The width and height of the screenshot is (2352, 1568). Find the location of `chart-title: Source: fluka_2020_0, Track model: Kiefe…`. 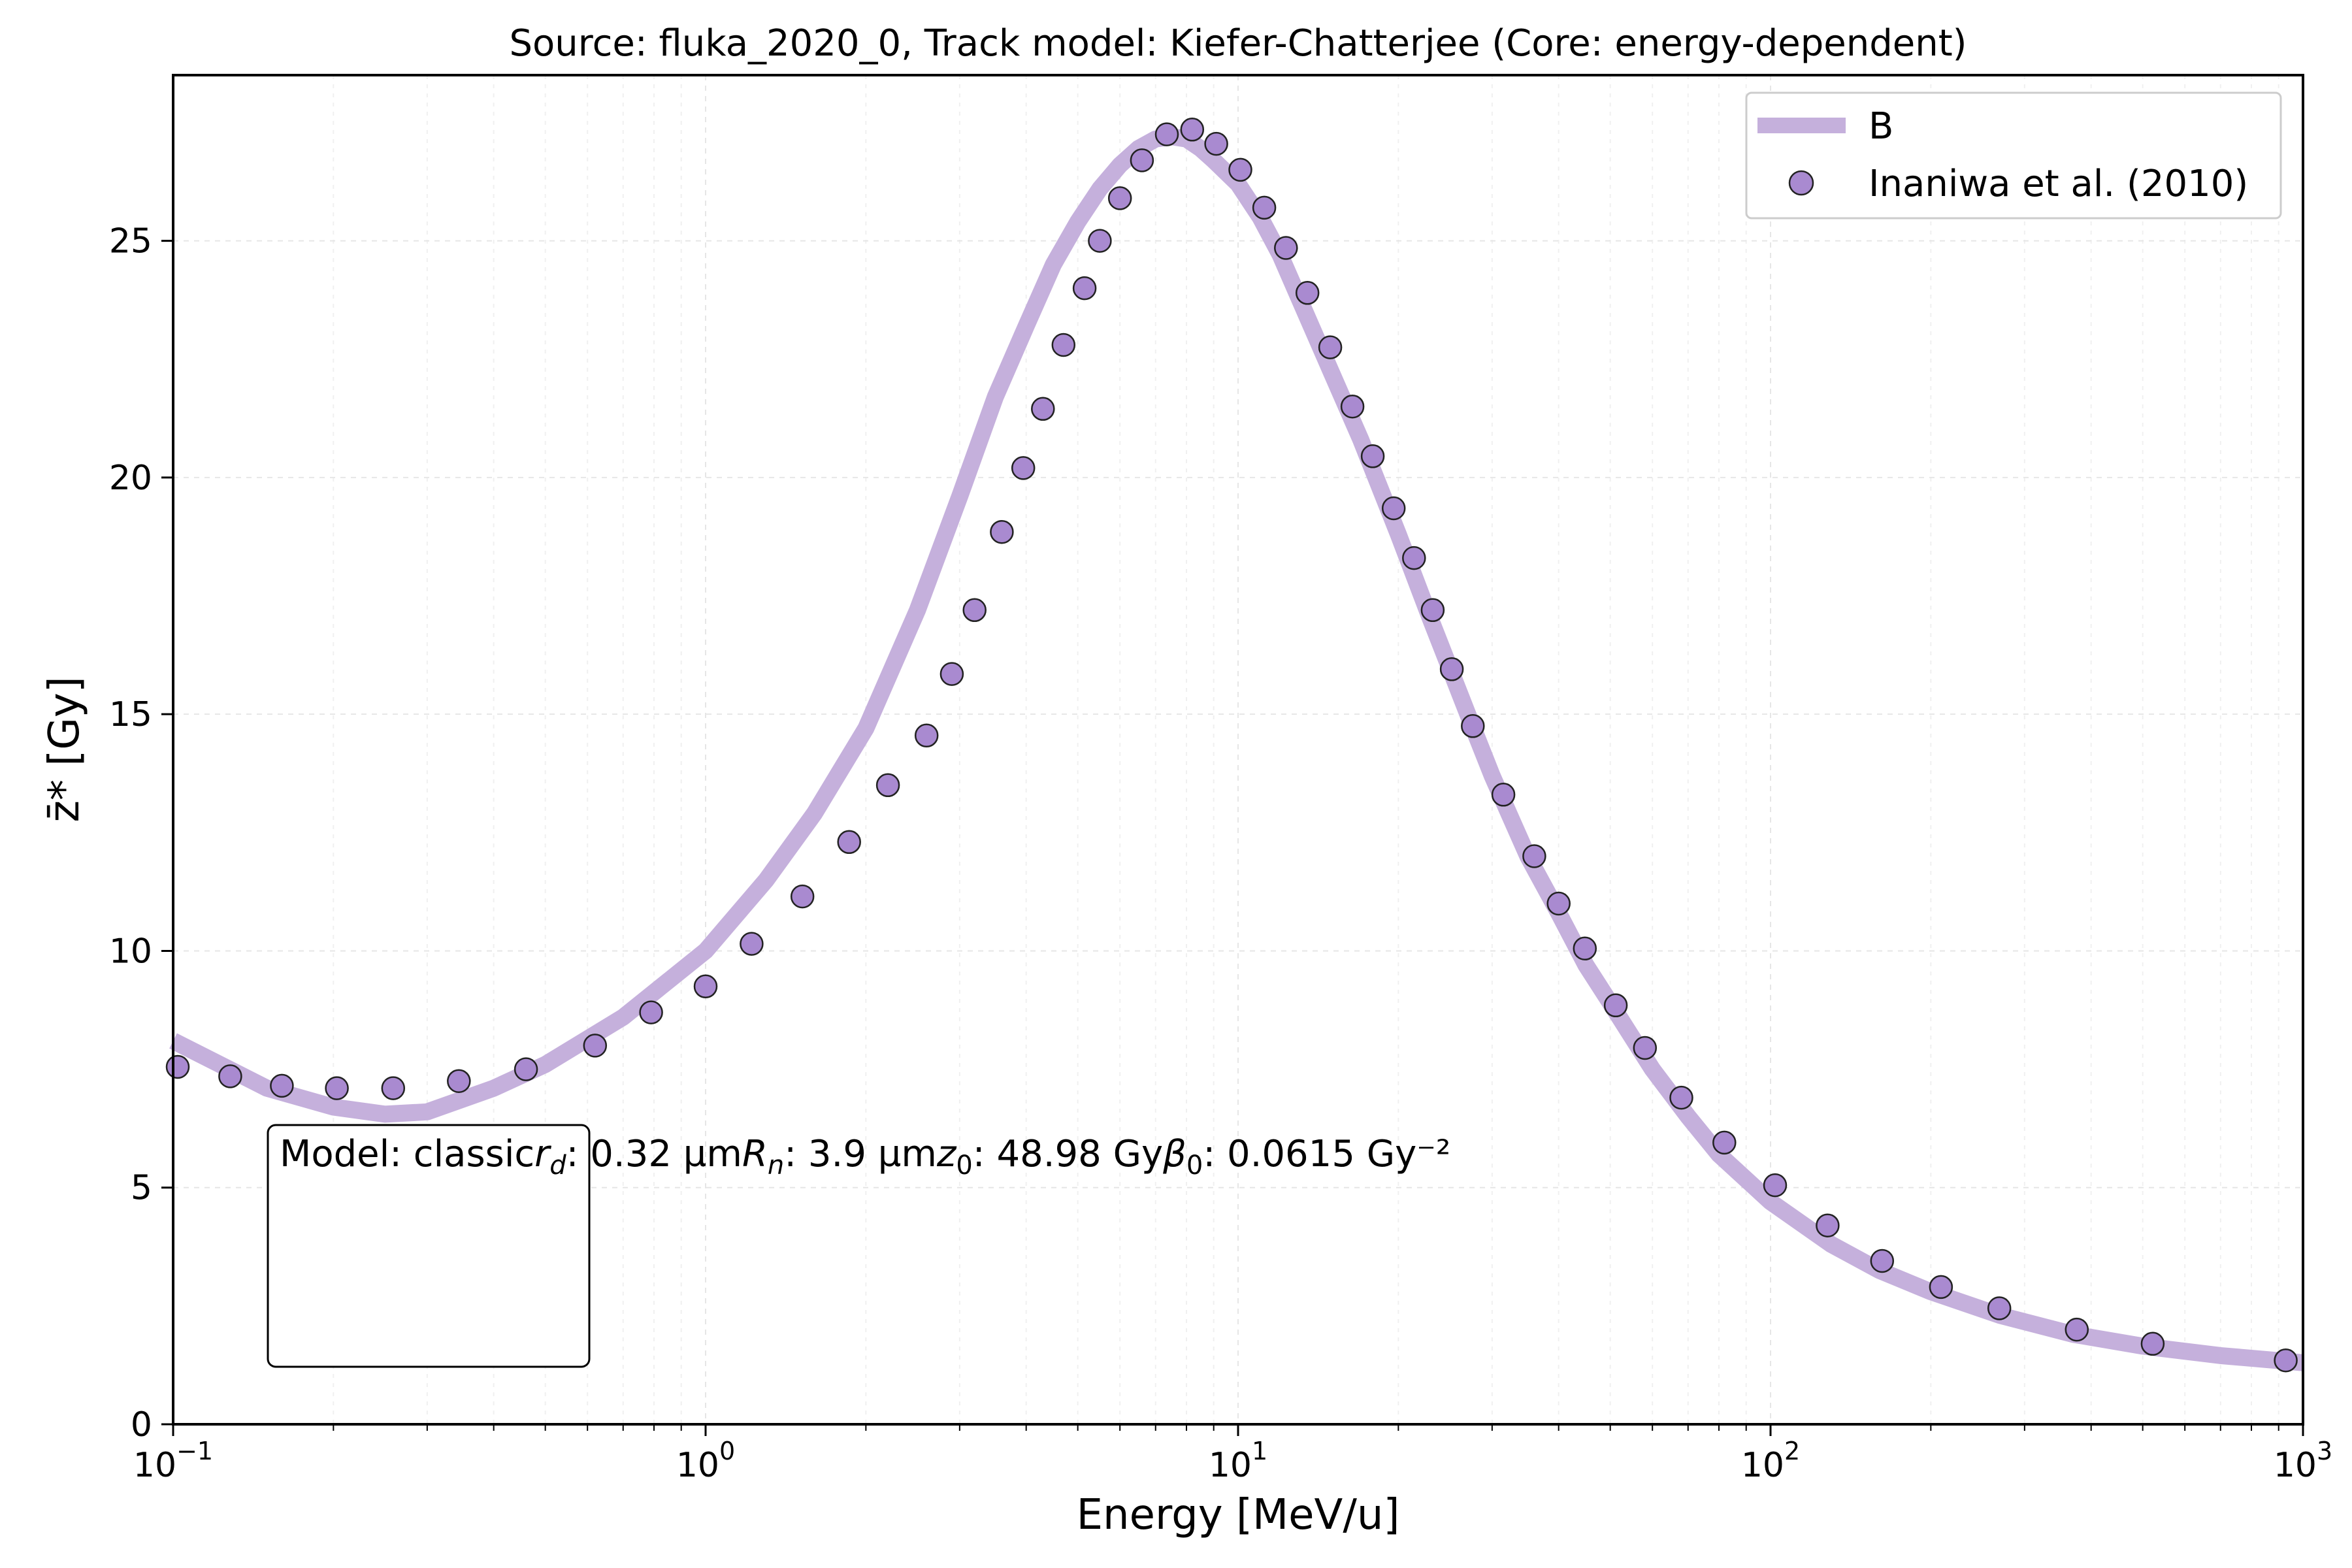

chart-title: Source: fluka_2020_0, Track model: Kiefe… is located at coordinates (1238, 43).